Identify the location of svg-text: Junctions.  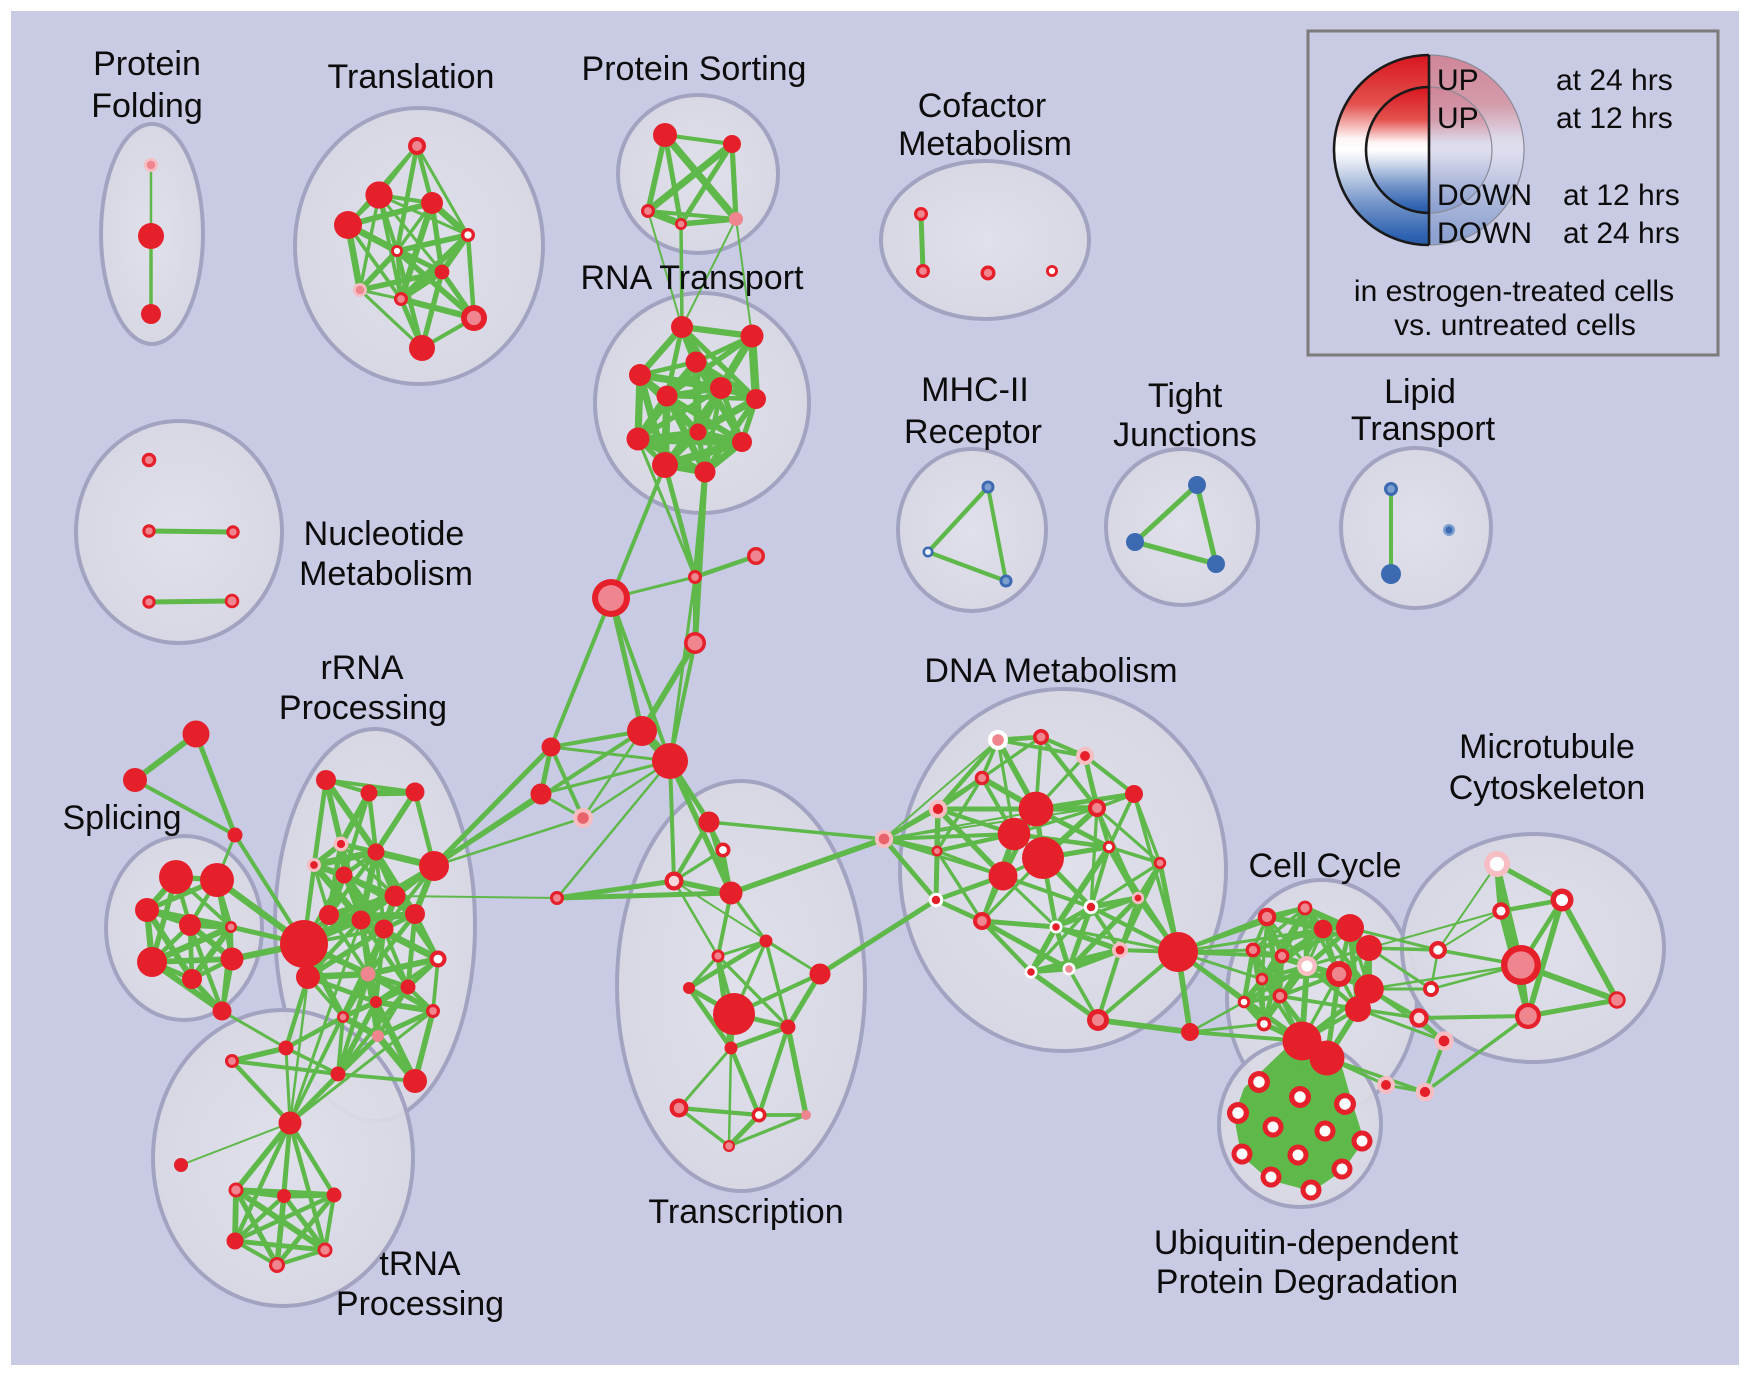
(1185, 435).